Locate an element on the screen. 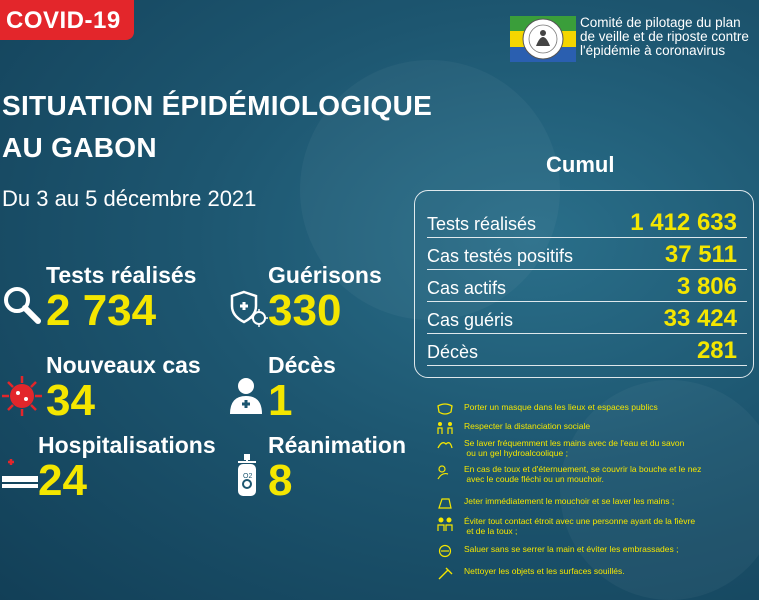 The image size is (759, 600). cumul-row: Tests réalisés 1 412 633 is located at coordinates (587, 222).